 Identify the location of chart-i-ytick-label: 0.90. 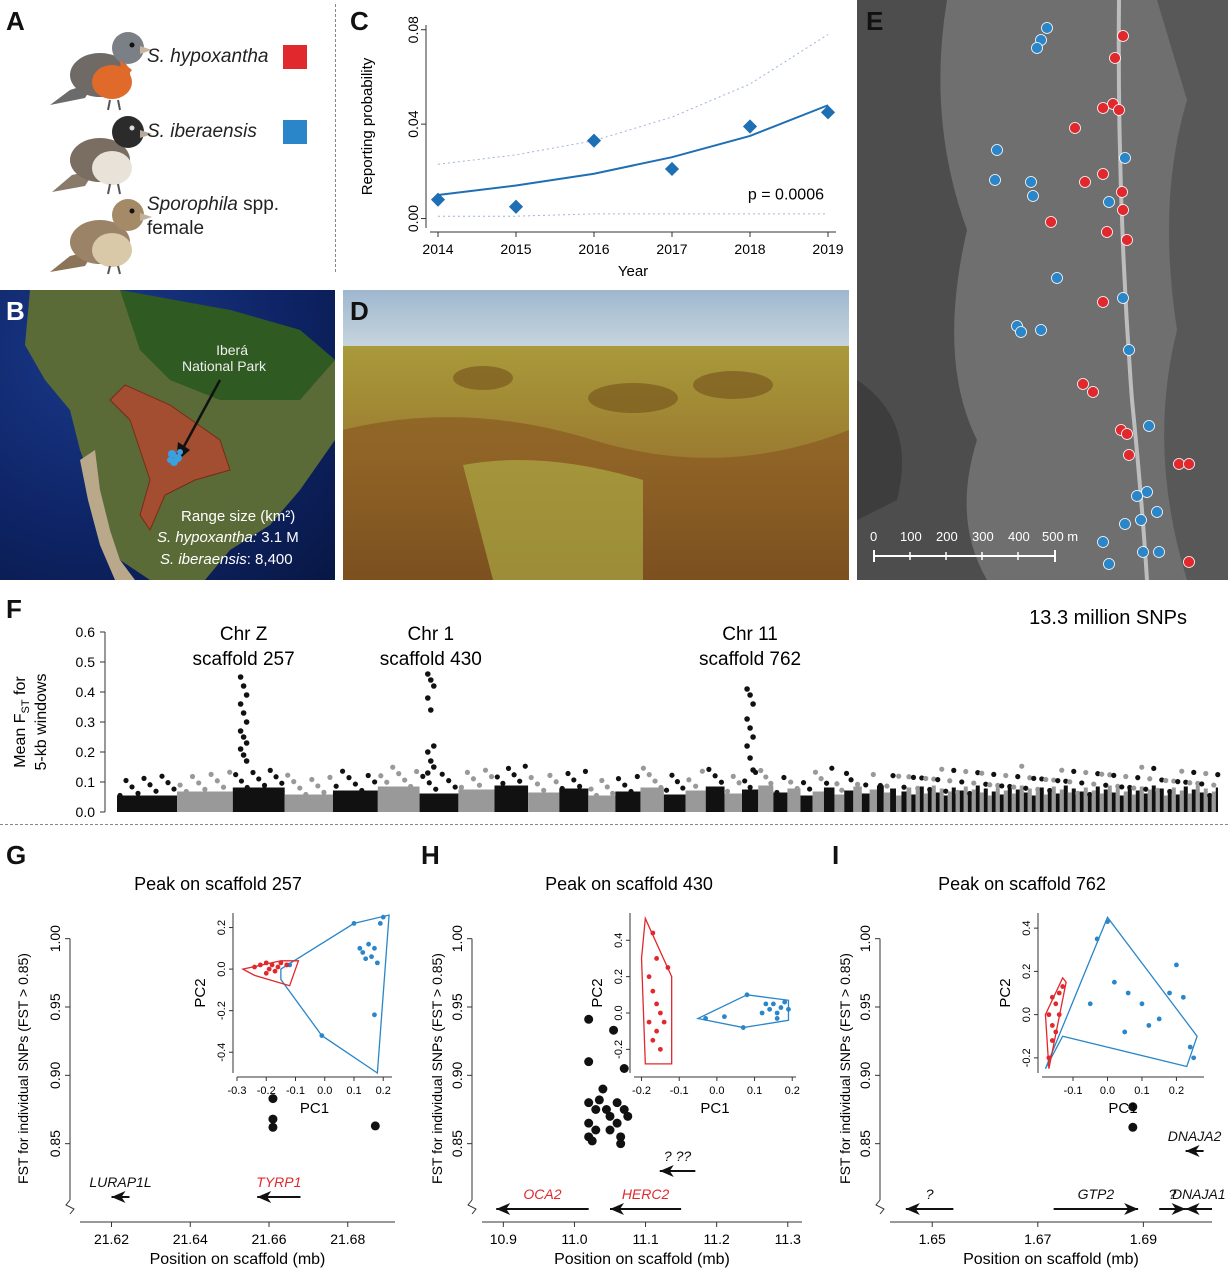
(865, 1074).